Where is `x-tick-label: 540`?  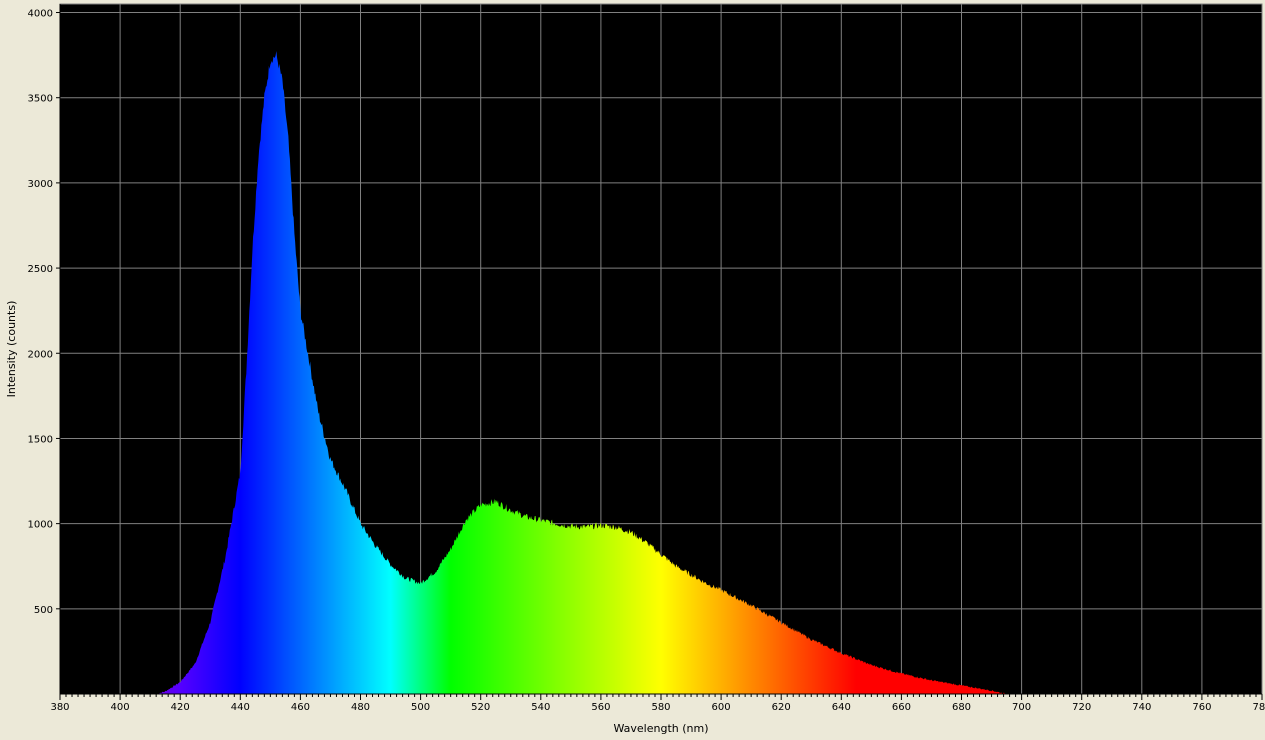
x-tick-label: 540 is located at coordinates (540, 707).